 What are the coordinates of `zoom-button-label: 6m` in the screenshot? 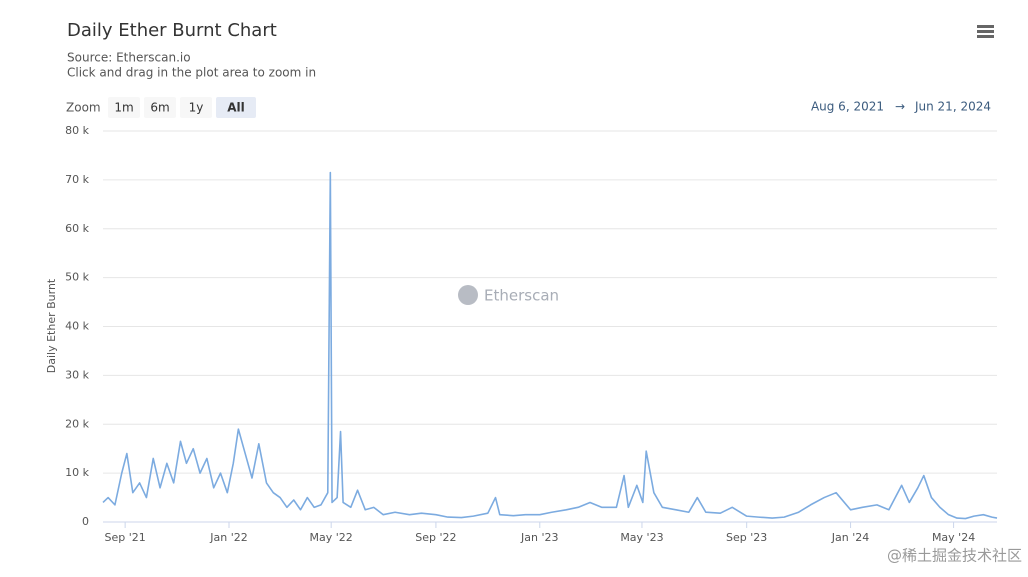 It's located at (159, 108).